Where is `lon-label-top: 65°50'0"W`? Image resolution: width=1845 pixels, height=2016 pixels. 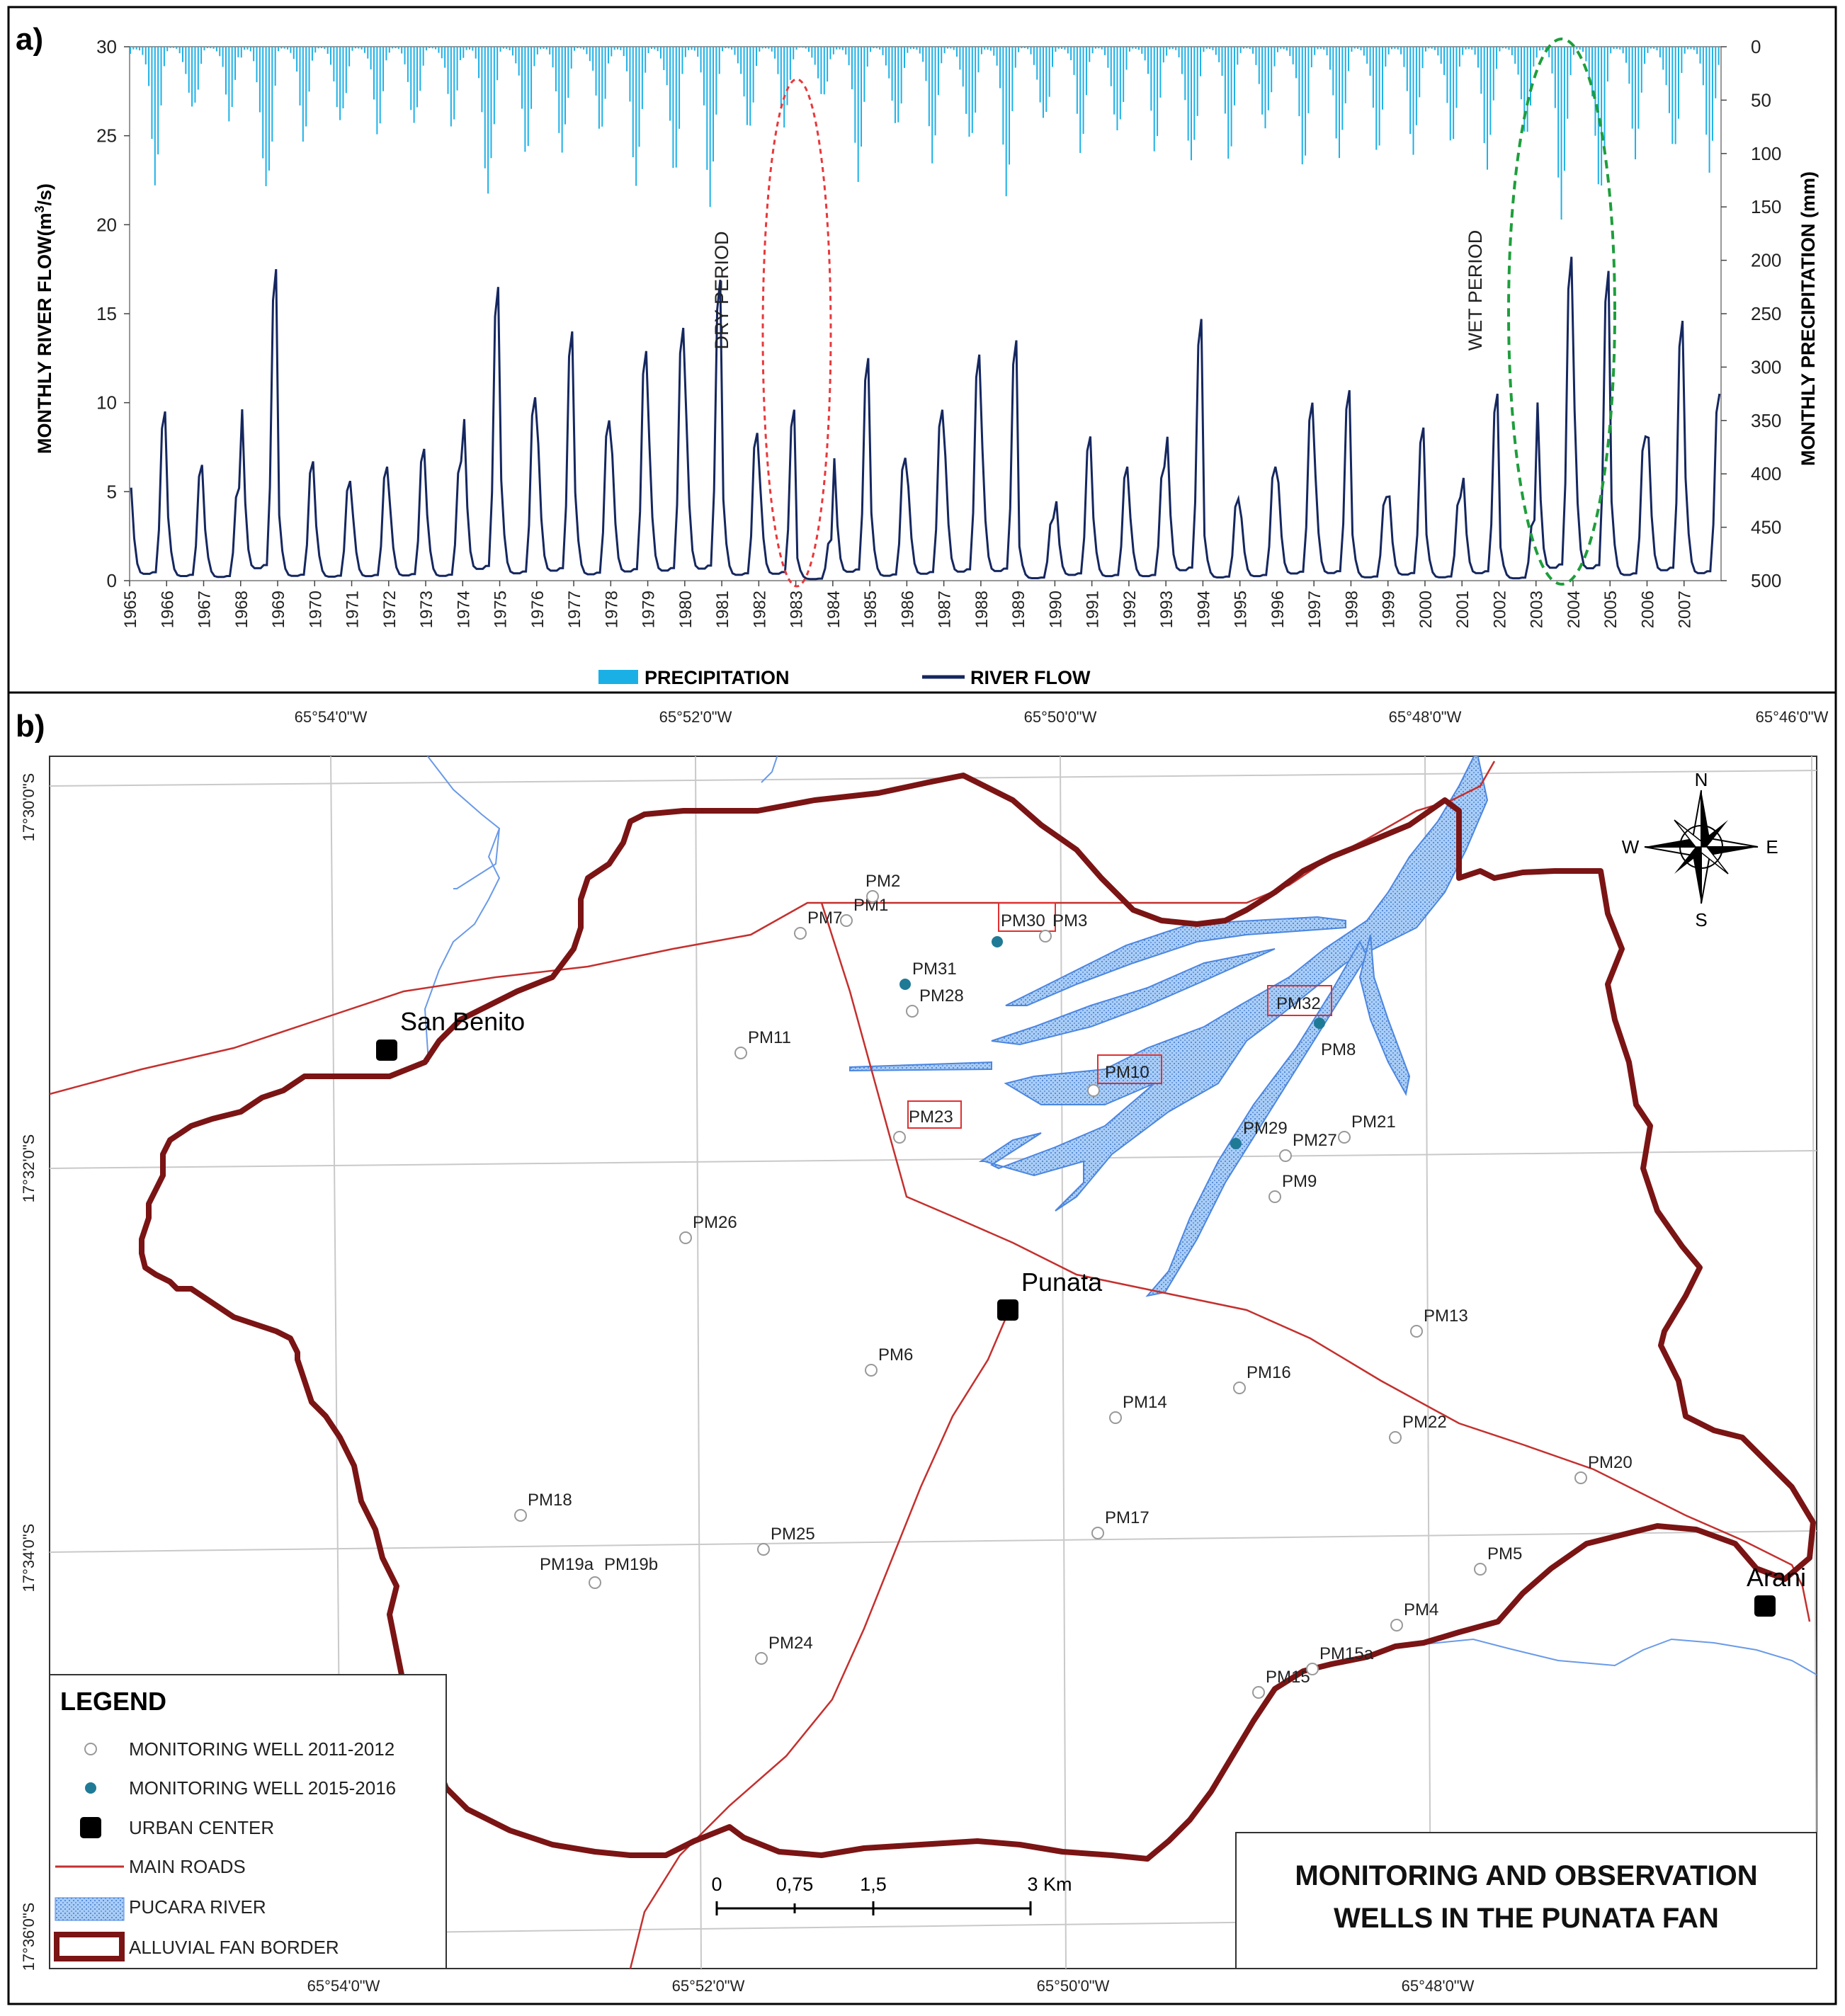
lon-label-top: 65°50'0"W is located at coordinates (1060, 717).